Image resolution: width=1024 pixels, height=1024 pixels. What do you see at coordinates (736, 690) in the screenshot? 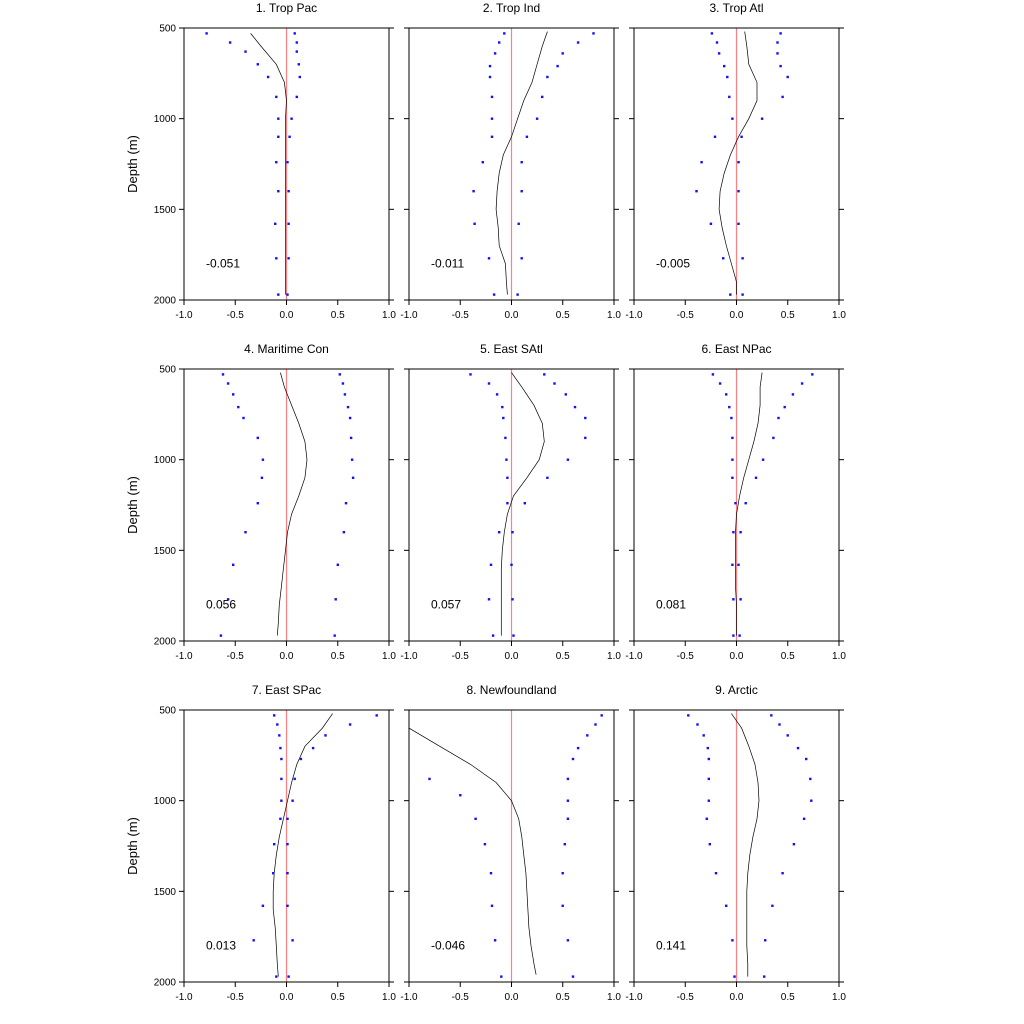
I see `panel-title: 9. Arctic` at bounding box center [736, 690].